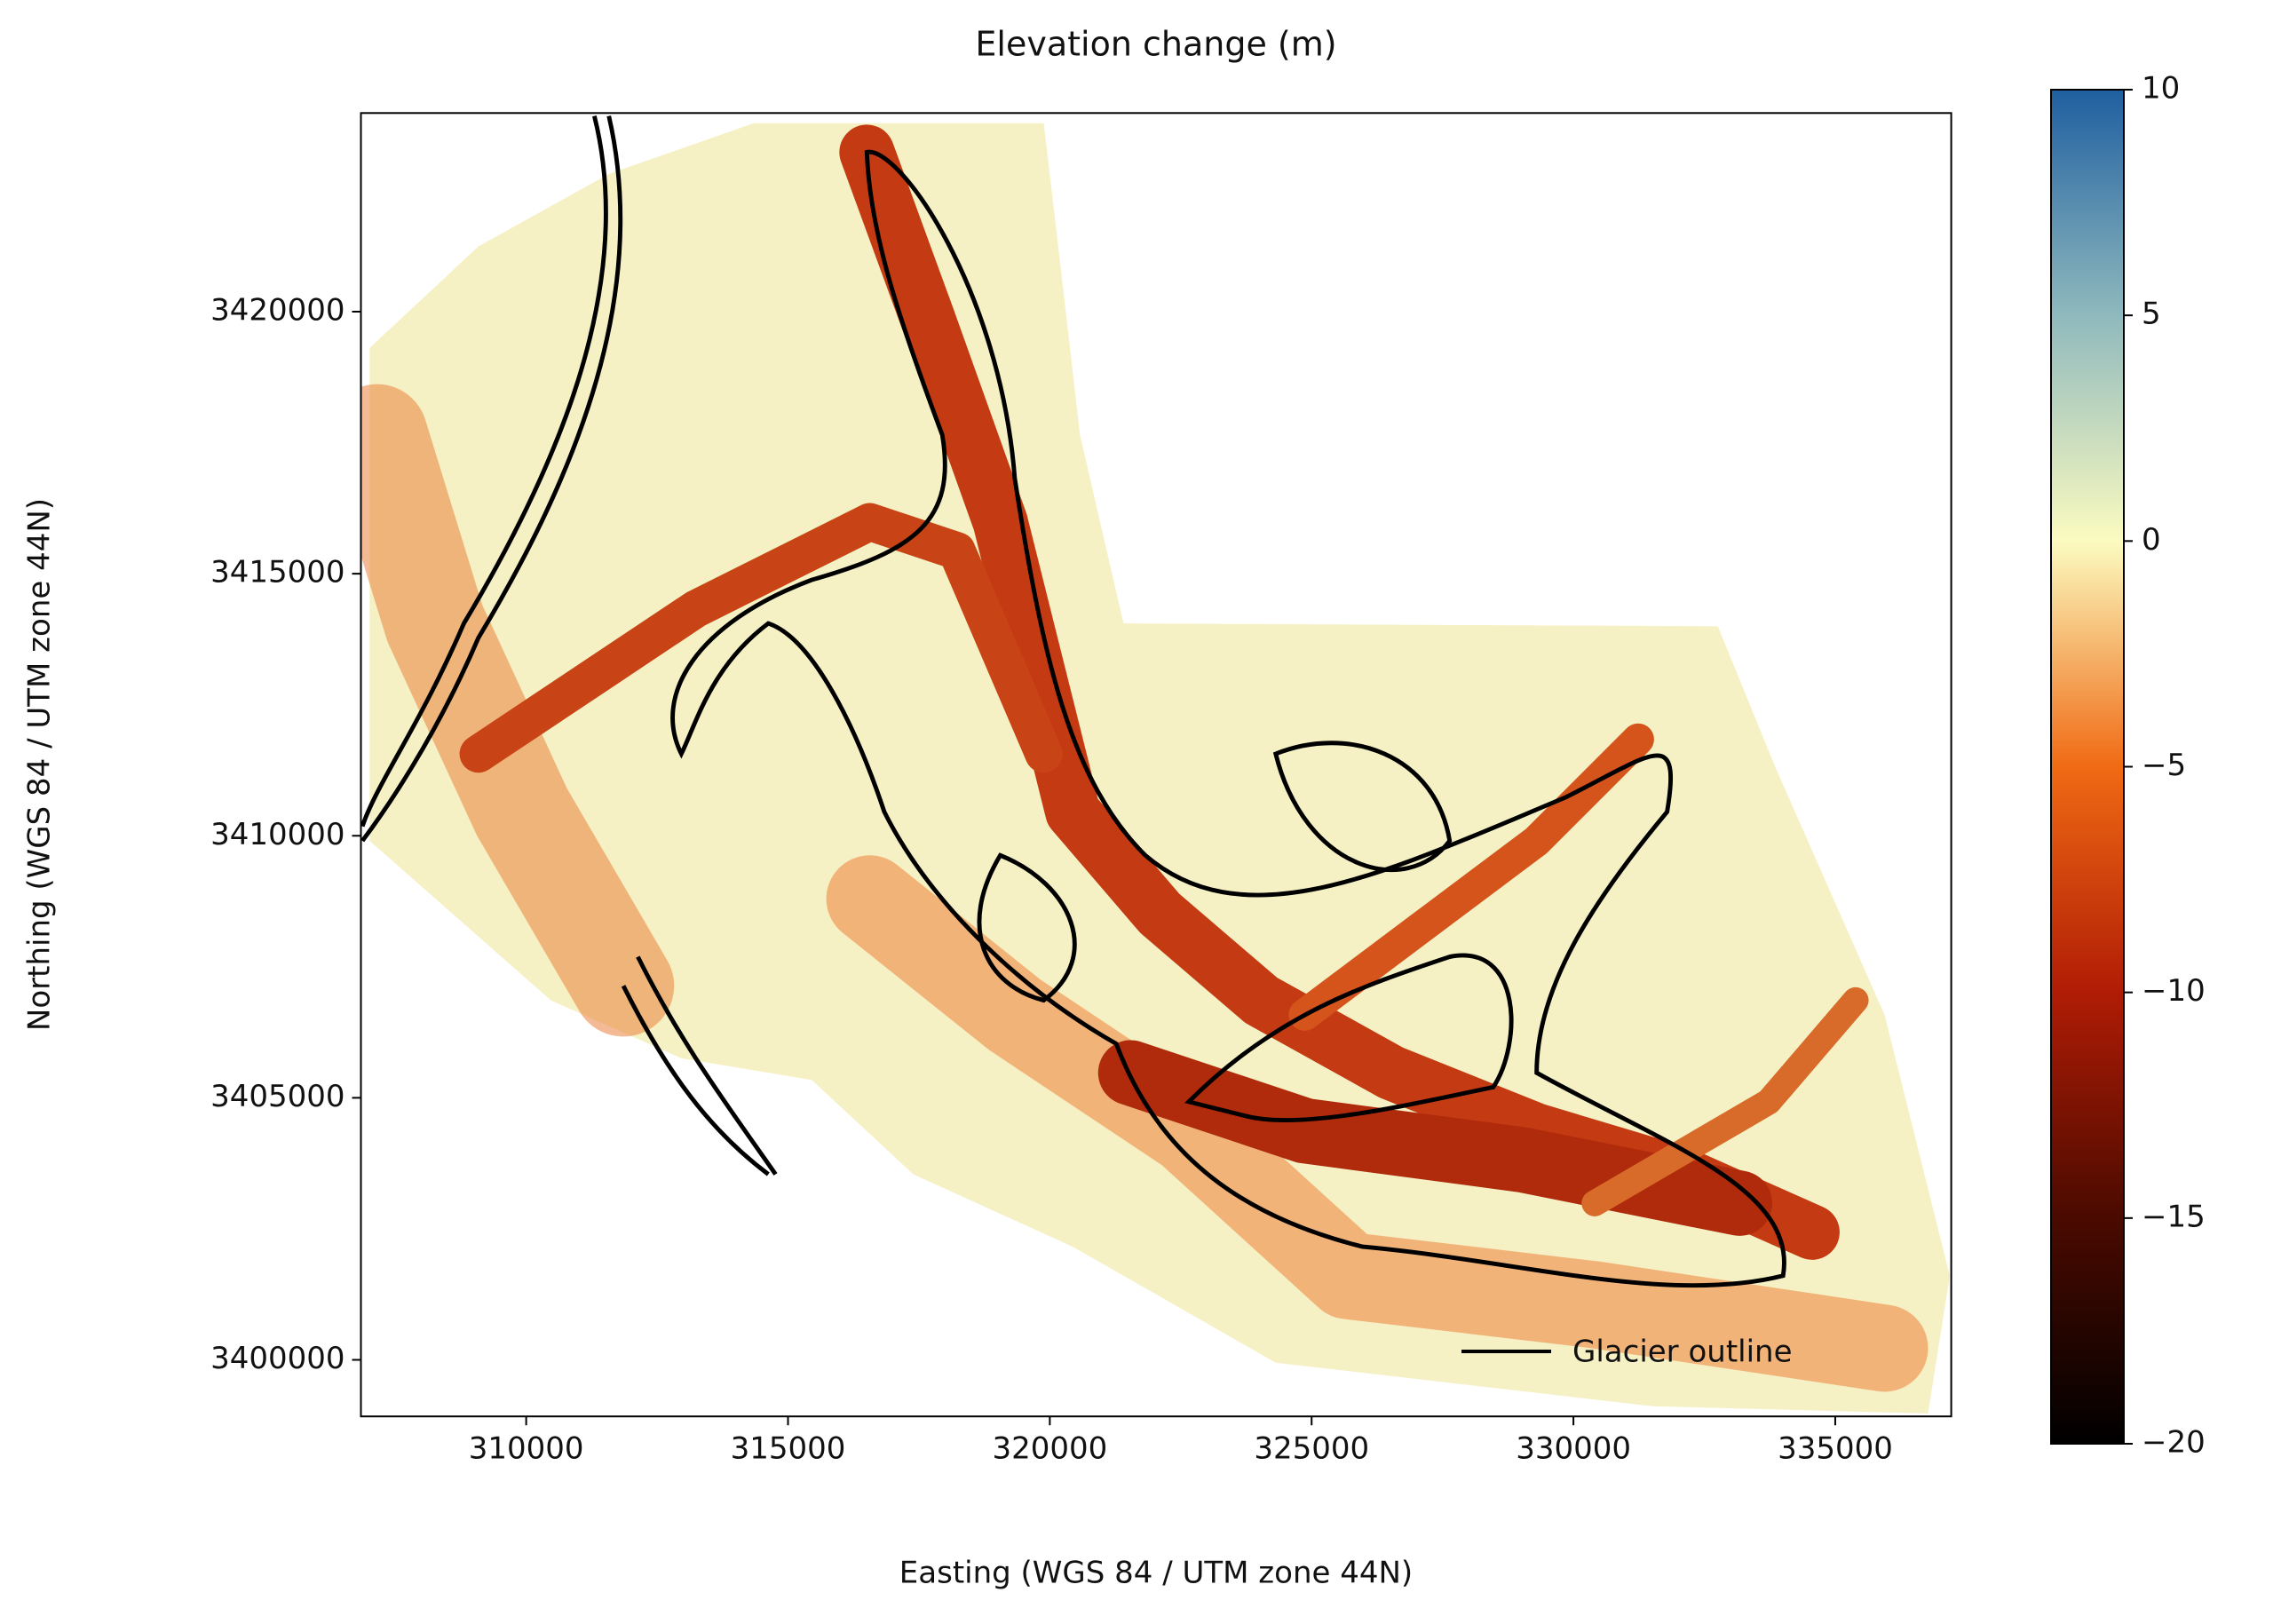 Image resolution: width=2273 pixels, height=1624 pixels. I want to click on y-tick-label: 3415000, so click(277, 572).